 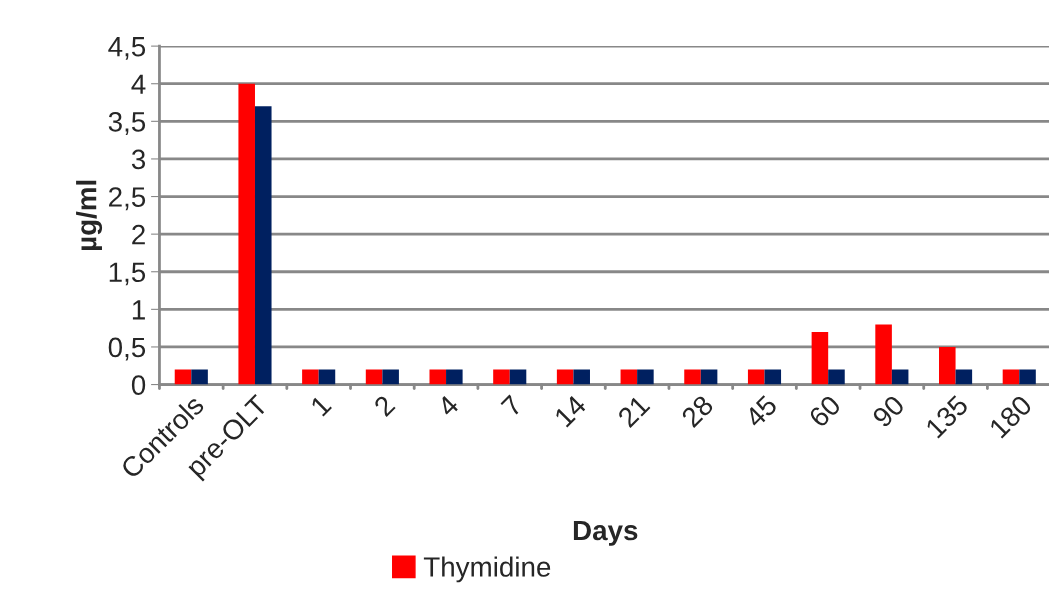 I want to click on x-tick-label: 4, so click(x=448, y=406).